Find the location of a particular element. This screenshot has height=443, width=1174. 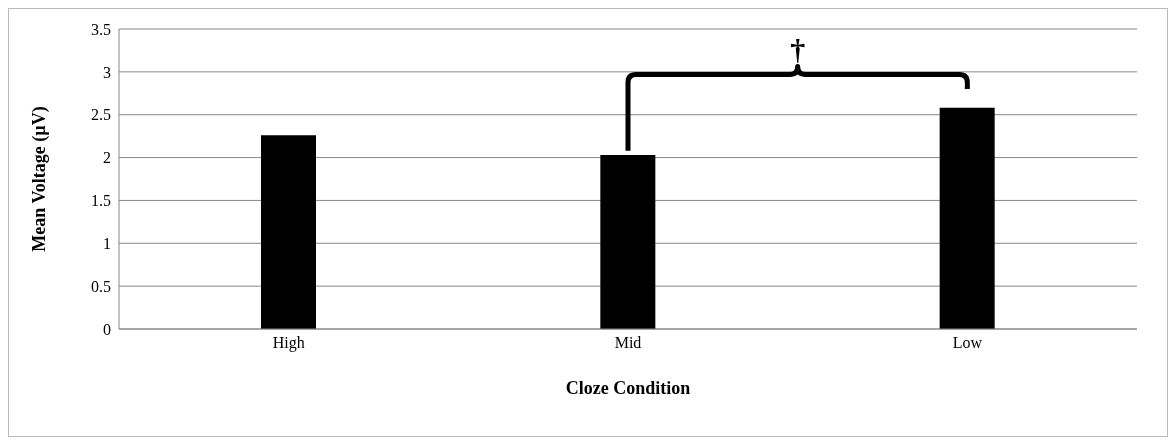

y-tick-label: 2.5 is located at coordinates (101, 115).